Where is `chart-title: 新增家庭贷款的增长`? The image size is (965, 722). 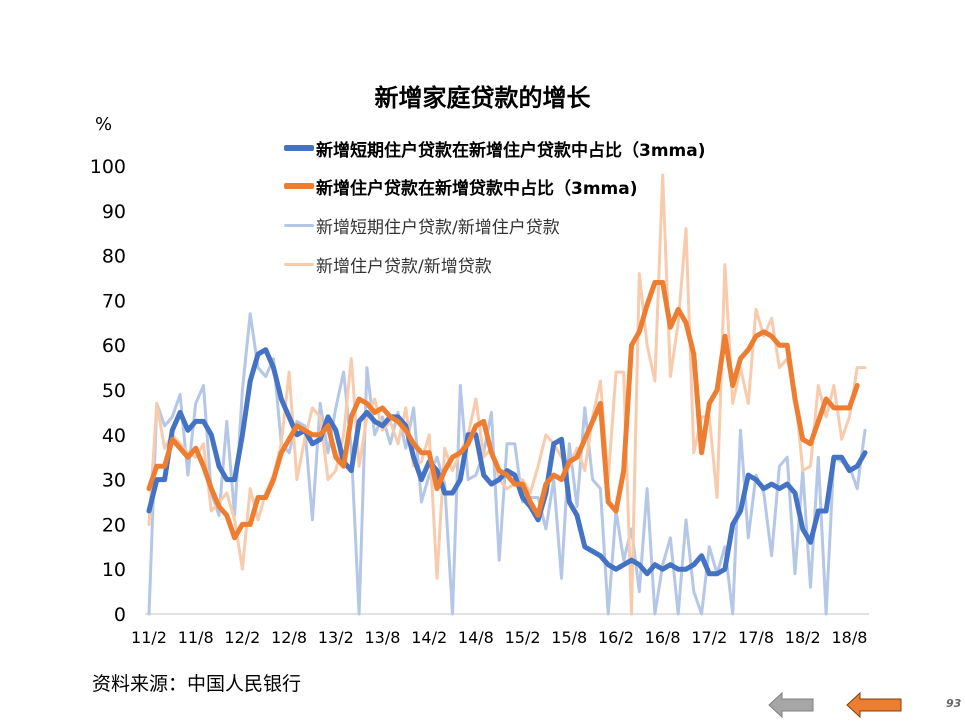 chart-title: 新增家庭贷款的增长 is located at coordinates (482, 98).